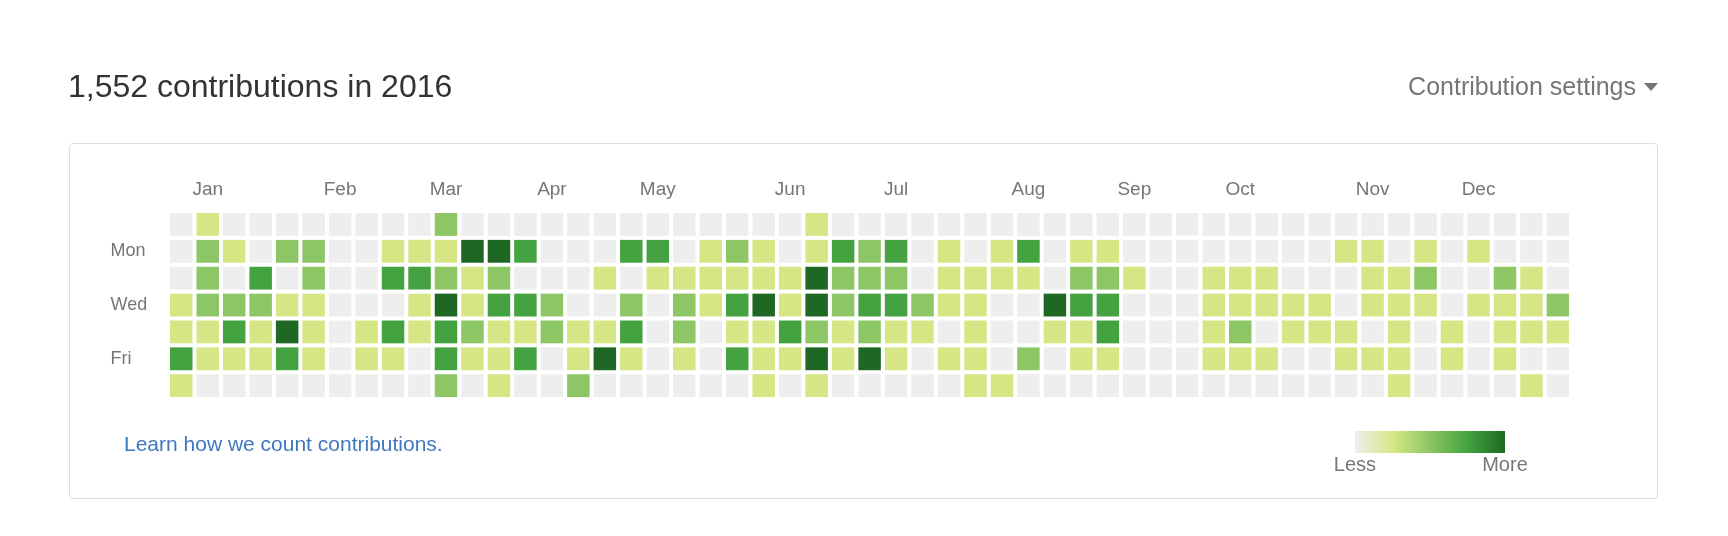  Describe the element at coordinates (260, 86) in the screenshot. I see `chart-title: 1,552 contributions in 2016` at that location.